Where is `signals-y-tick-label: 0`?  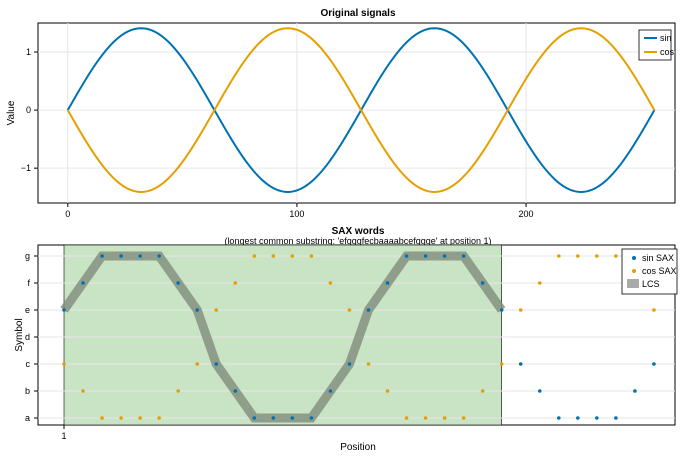 signals-y-tick-label: 0 is located at coordinates (28, 110).